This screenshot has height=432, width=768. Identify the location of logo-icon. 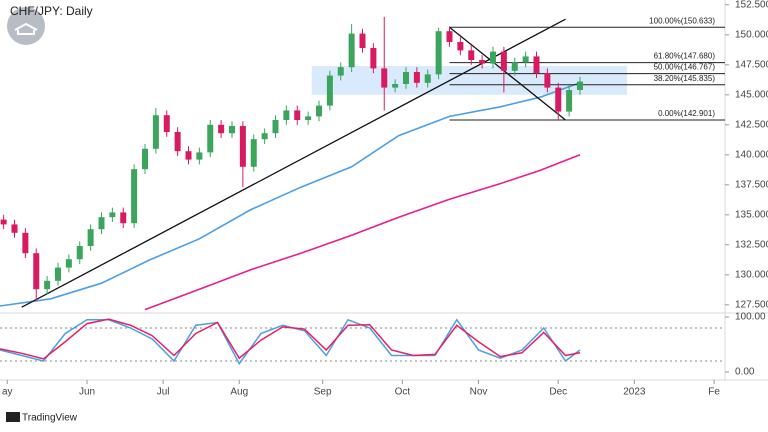
(26, 28).